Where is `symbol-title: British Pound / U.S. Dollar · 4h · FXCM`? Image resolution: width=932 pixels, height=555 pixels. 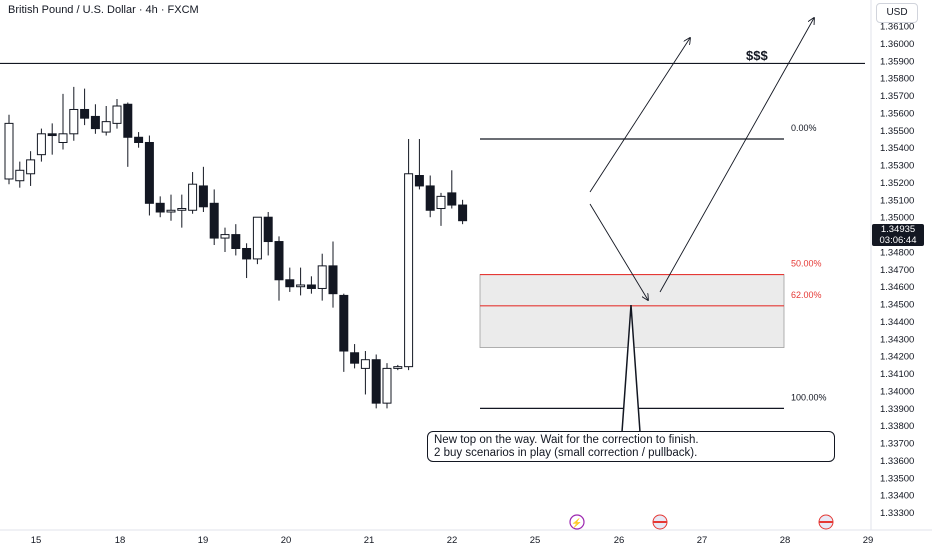
symbol-title: British Pound / U.S. Dollar · 4h · FXCM is located at coordinates (103, 10).